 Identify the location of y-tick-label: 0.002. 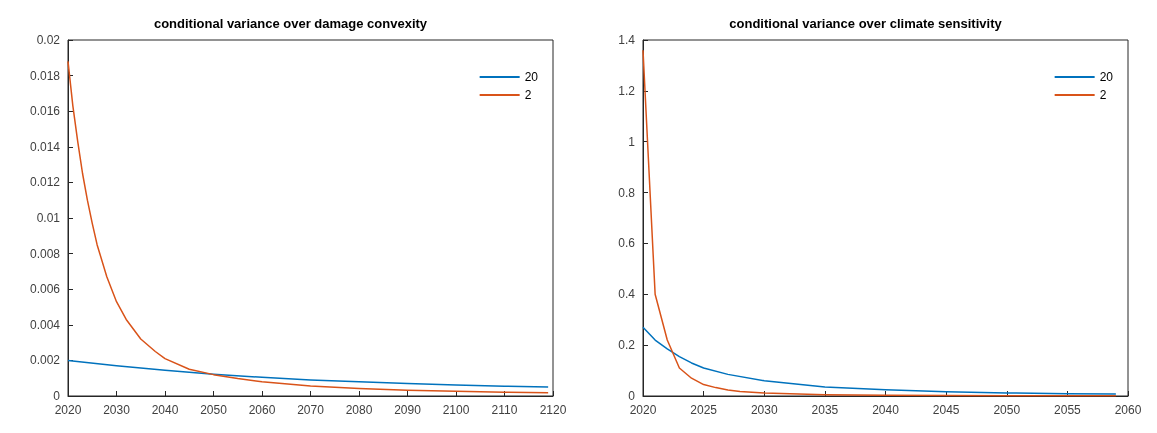
(45, 360).